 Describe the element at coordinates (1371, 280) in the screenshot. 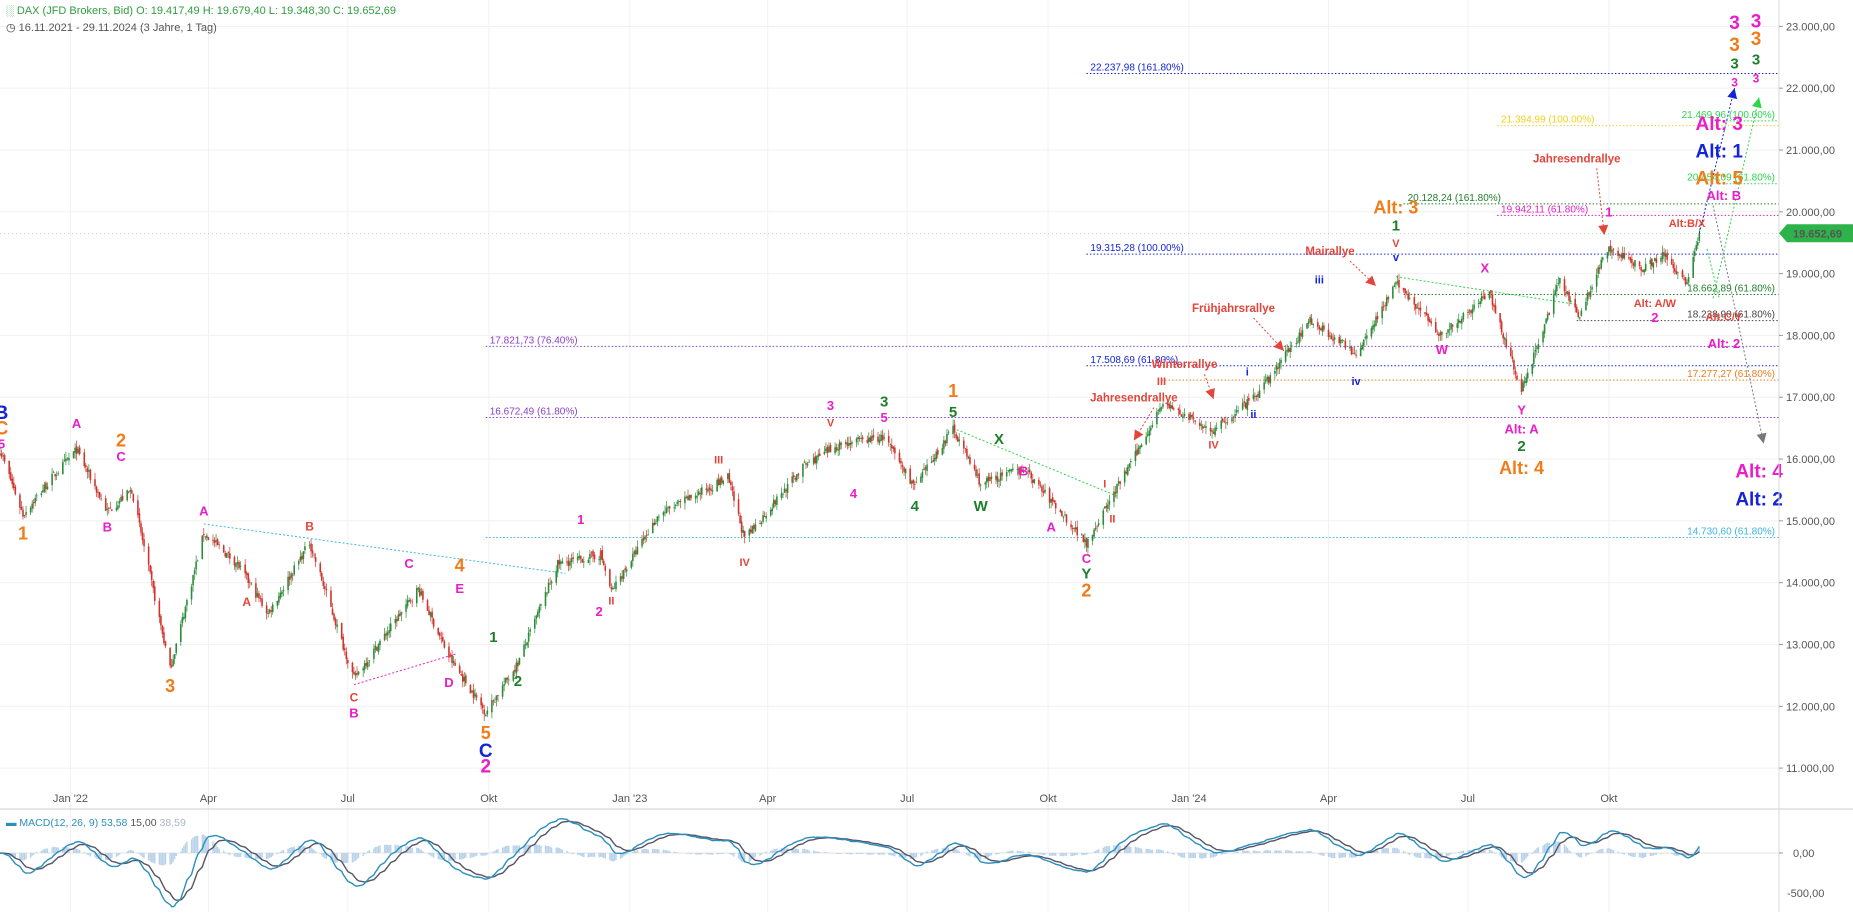

I see `projection-arrowhead` at that location.